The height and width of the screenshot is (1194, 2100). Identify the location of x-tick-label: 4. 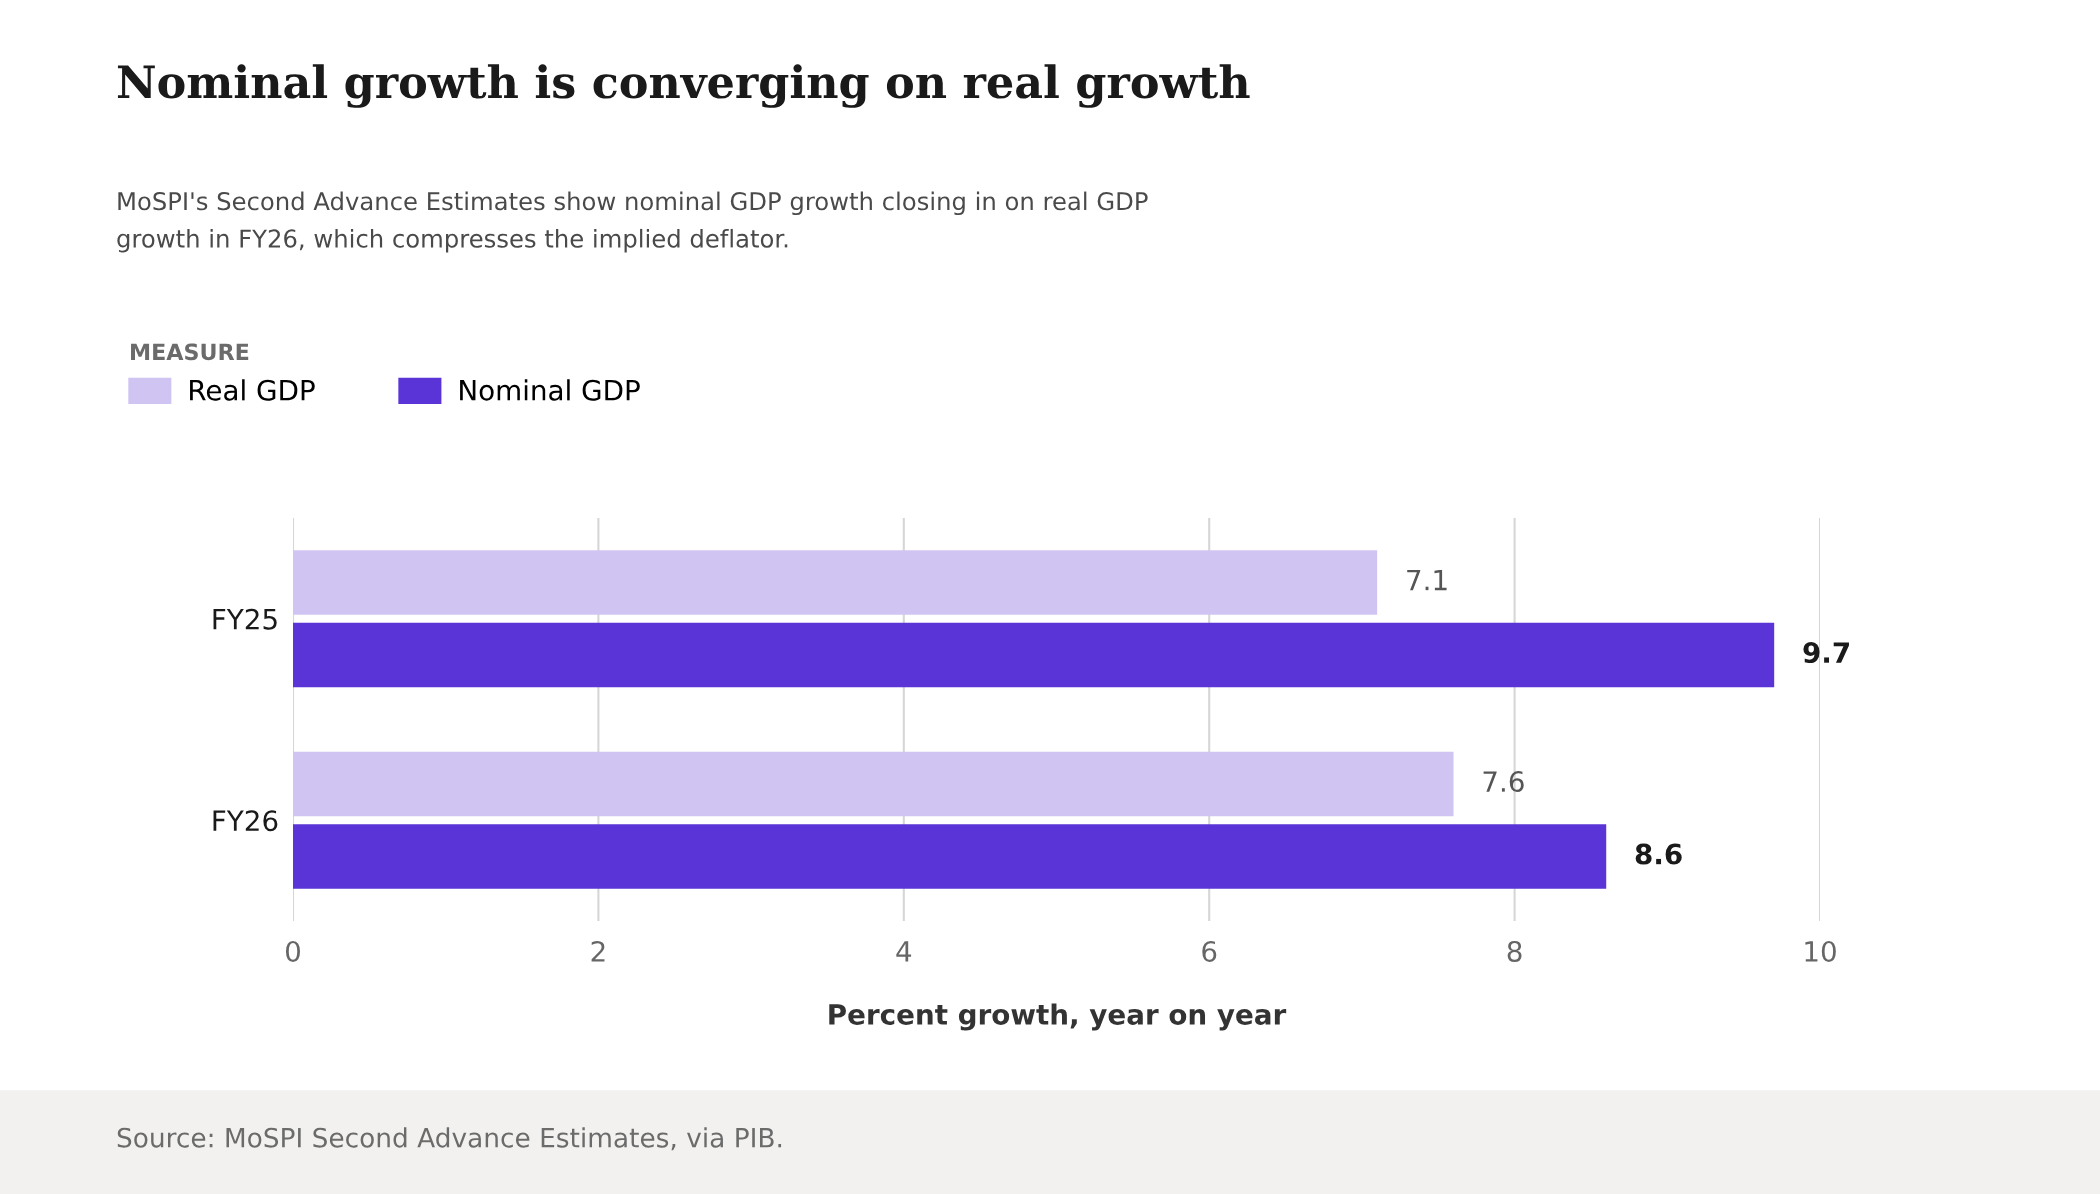
(904, 951).